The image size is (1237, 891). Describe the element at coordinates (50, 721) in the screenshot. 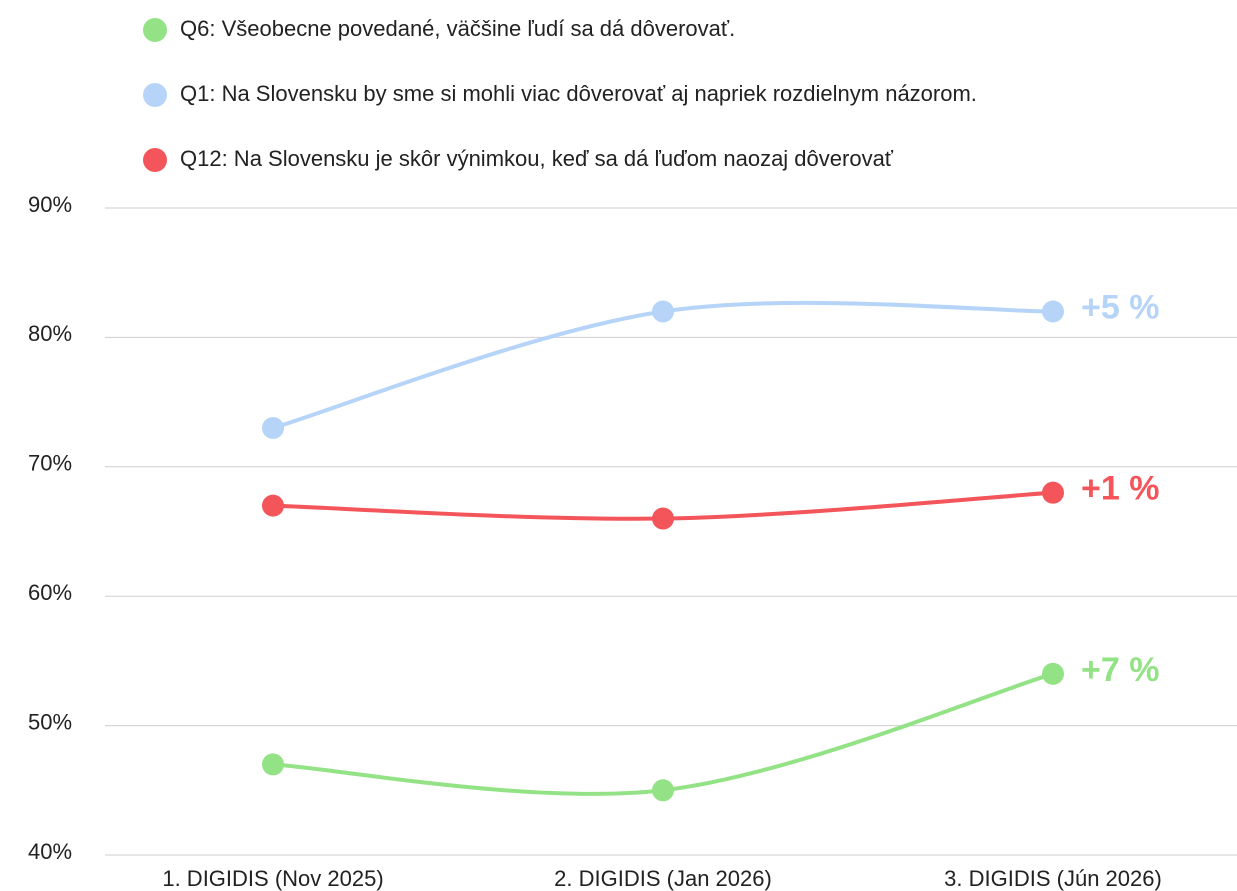

I see `y-tick-label: 50%` at that location.